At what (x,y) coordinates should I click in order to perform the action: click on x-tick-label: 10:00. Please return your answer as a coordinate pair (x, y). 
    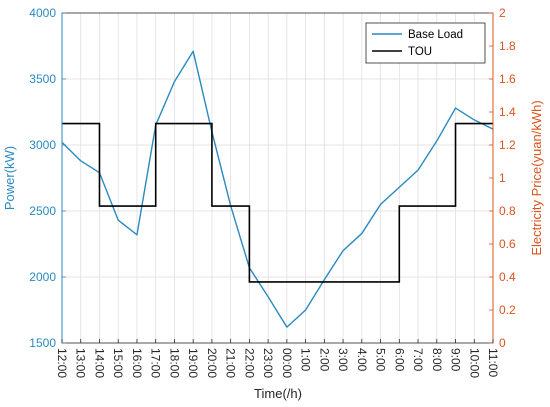
    Looking at the image, I should click on (474, 363).